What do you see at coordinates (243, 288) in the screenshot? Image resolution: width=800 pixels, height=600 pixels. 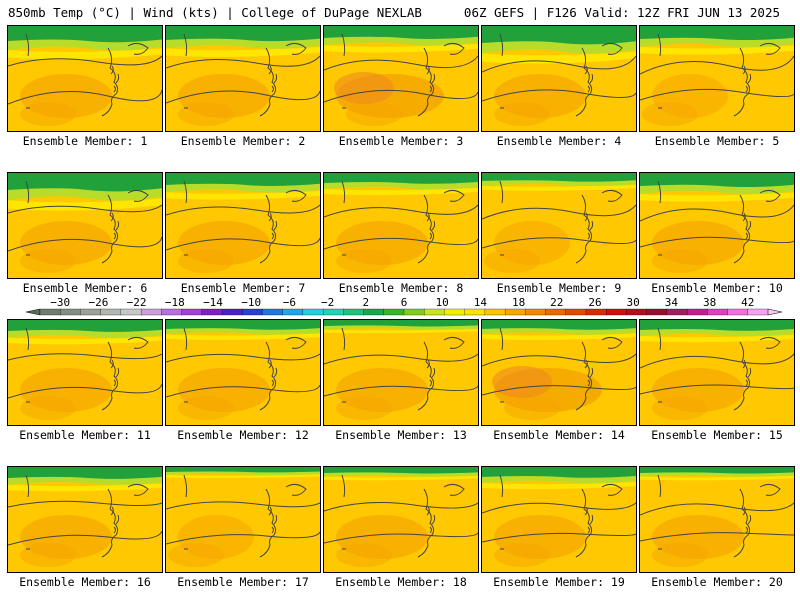 I see `member-label: Ensemble Member: 7` at bounding box center [243, 288].